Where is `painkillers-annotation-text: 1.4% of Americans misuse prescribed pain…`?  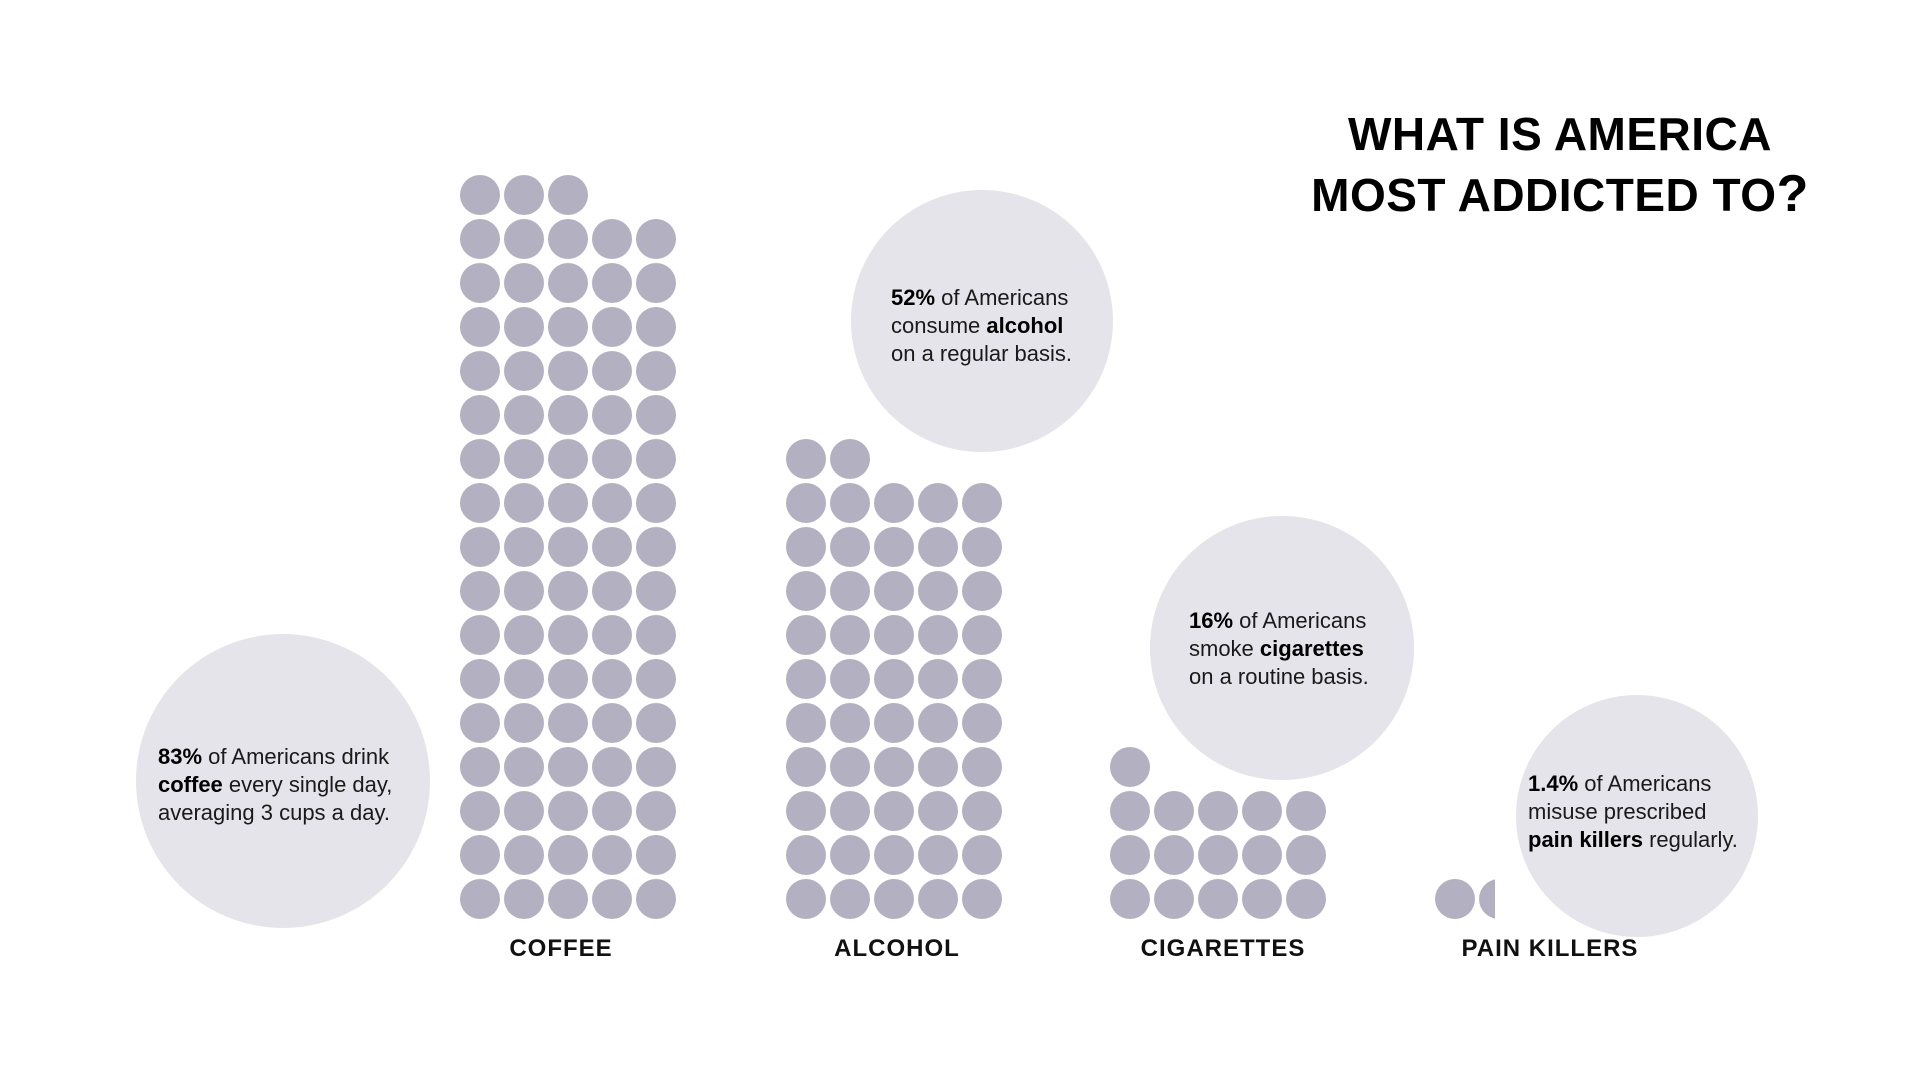 painkillers-annotation-text: 1.4% of Americans misuse prescribed pain… is located at coordinates (1640, 812).